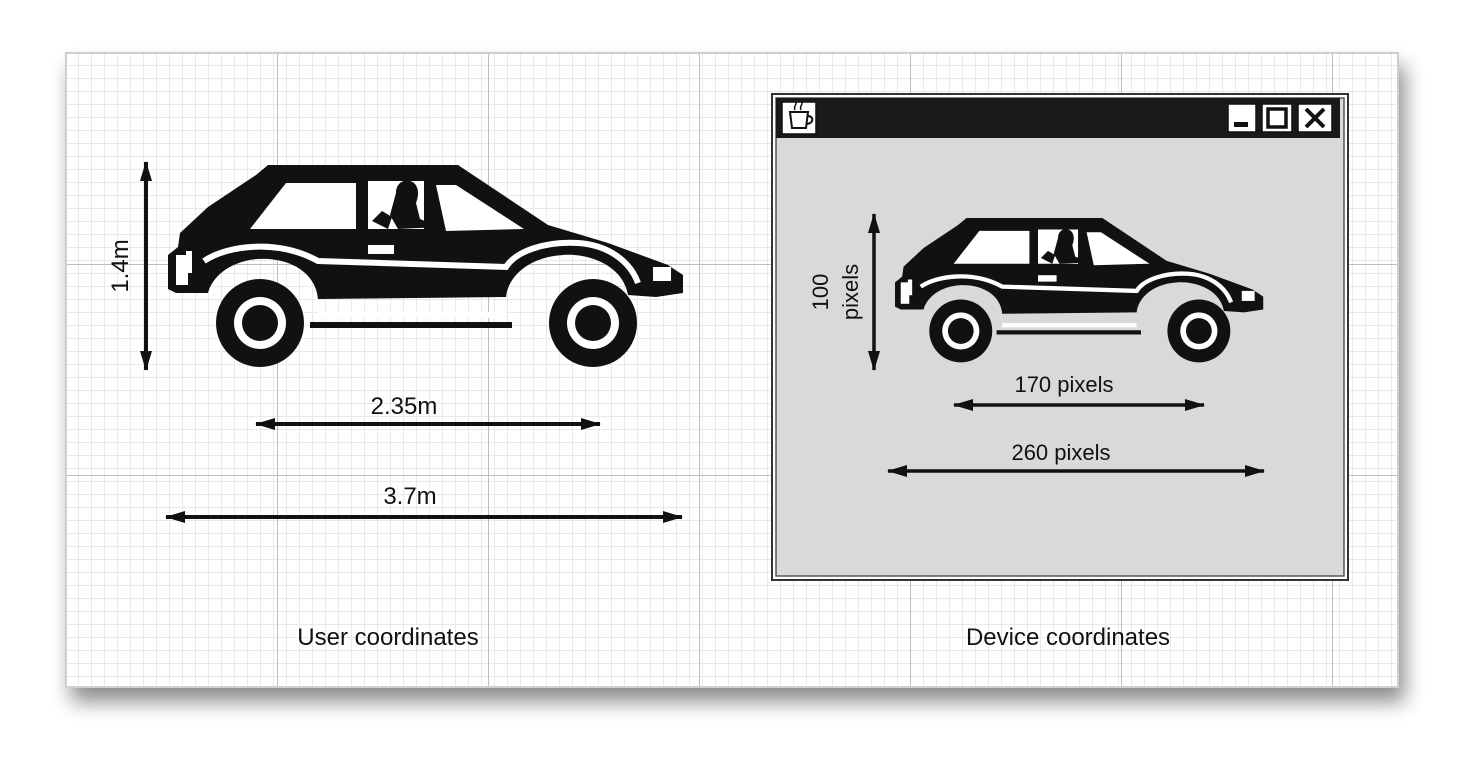 This screenshot has height=759, width=1467. I want to click on height-label-user: 1.4m, so click(120, 265).